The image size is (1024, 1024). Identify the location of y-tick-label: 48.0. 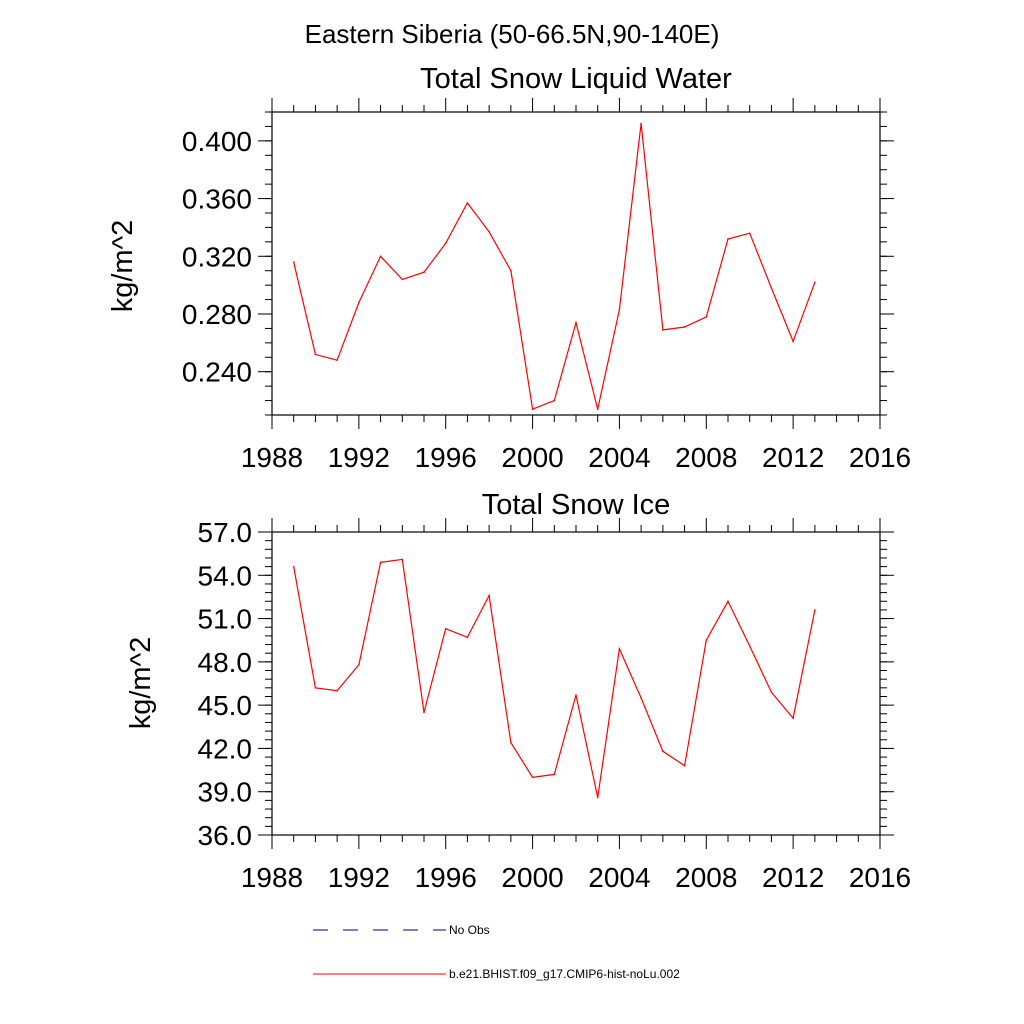
(225, 662).